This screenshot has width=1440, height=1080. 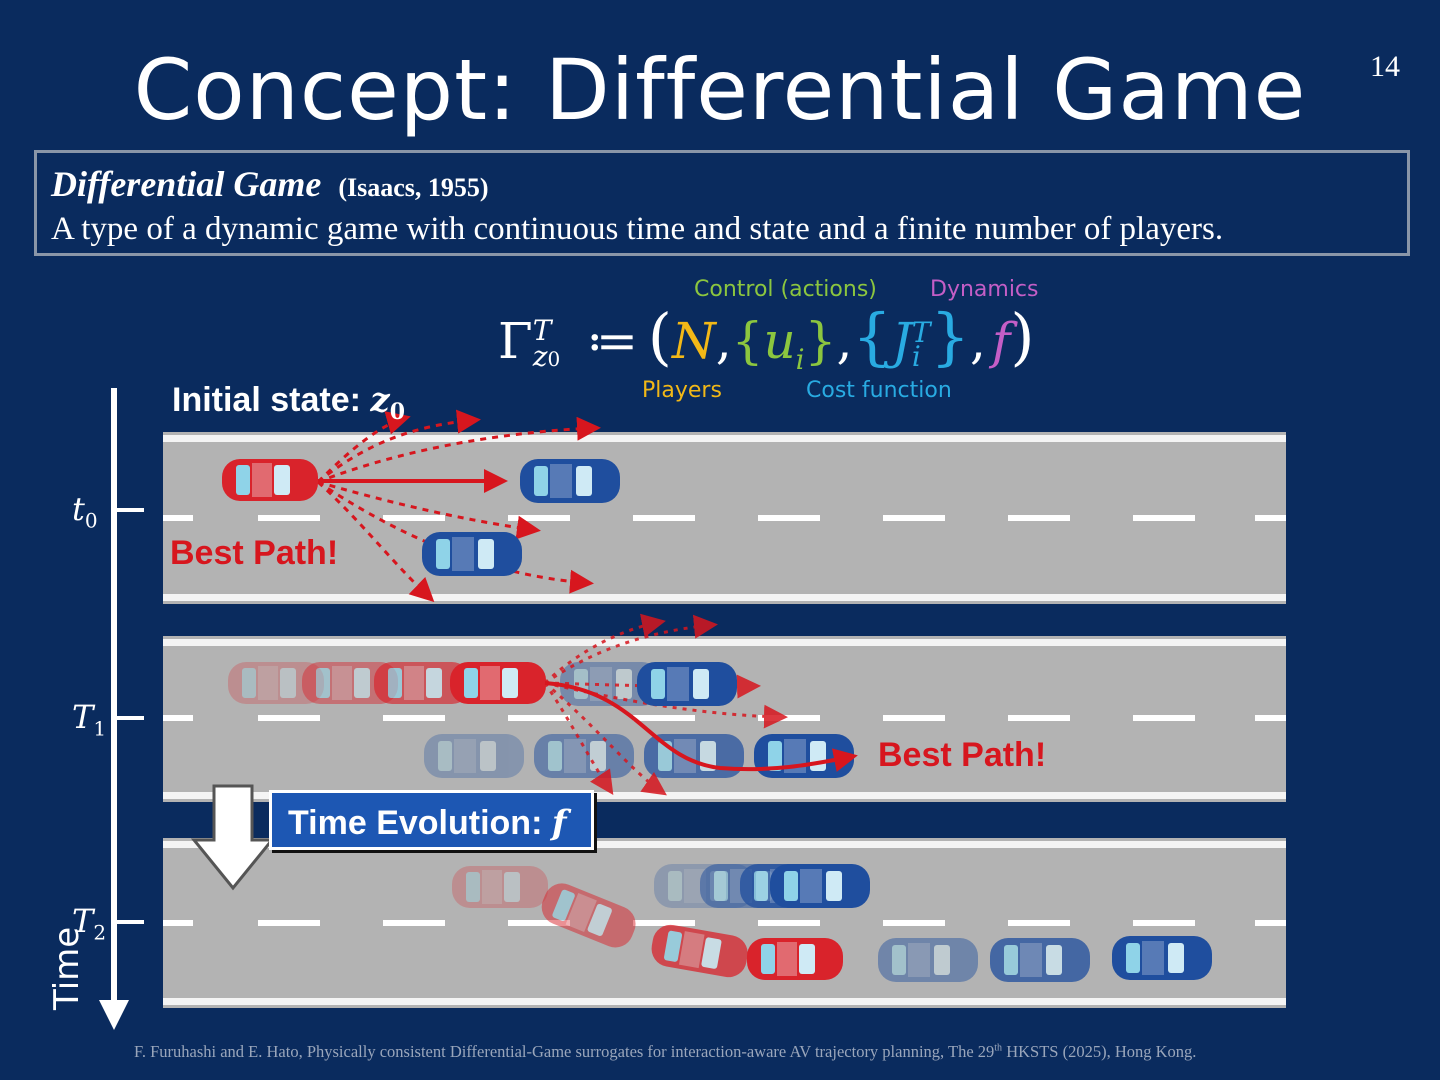 I want to click on time-evolution-box: Time Evolution: f, so click(x=431, y=820).